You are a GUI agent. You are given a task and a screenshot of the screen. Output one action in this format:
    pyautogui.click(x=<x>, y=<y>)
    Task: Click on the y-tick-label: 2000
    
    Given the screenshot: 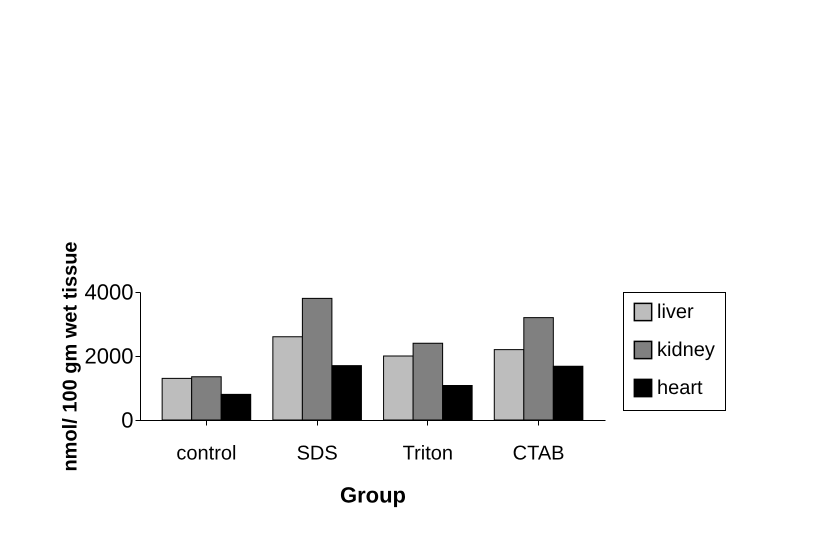 What is the action you would take?
    pyautogui.click(x=109, y=356)
    